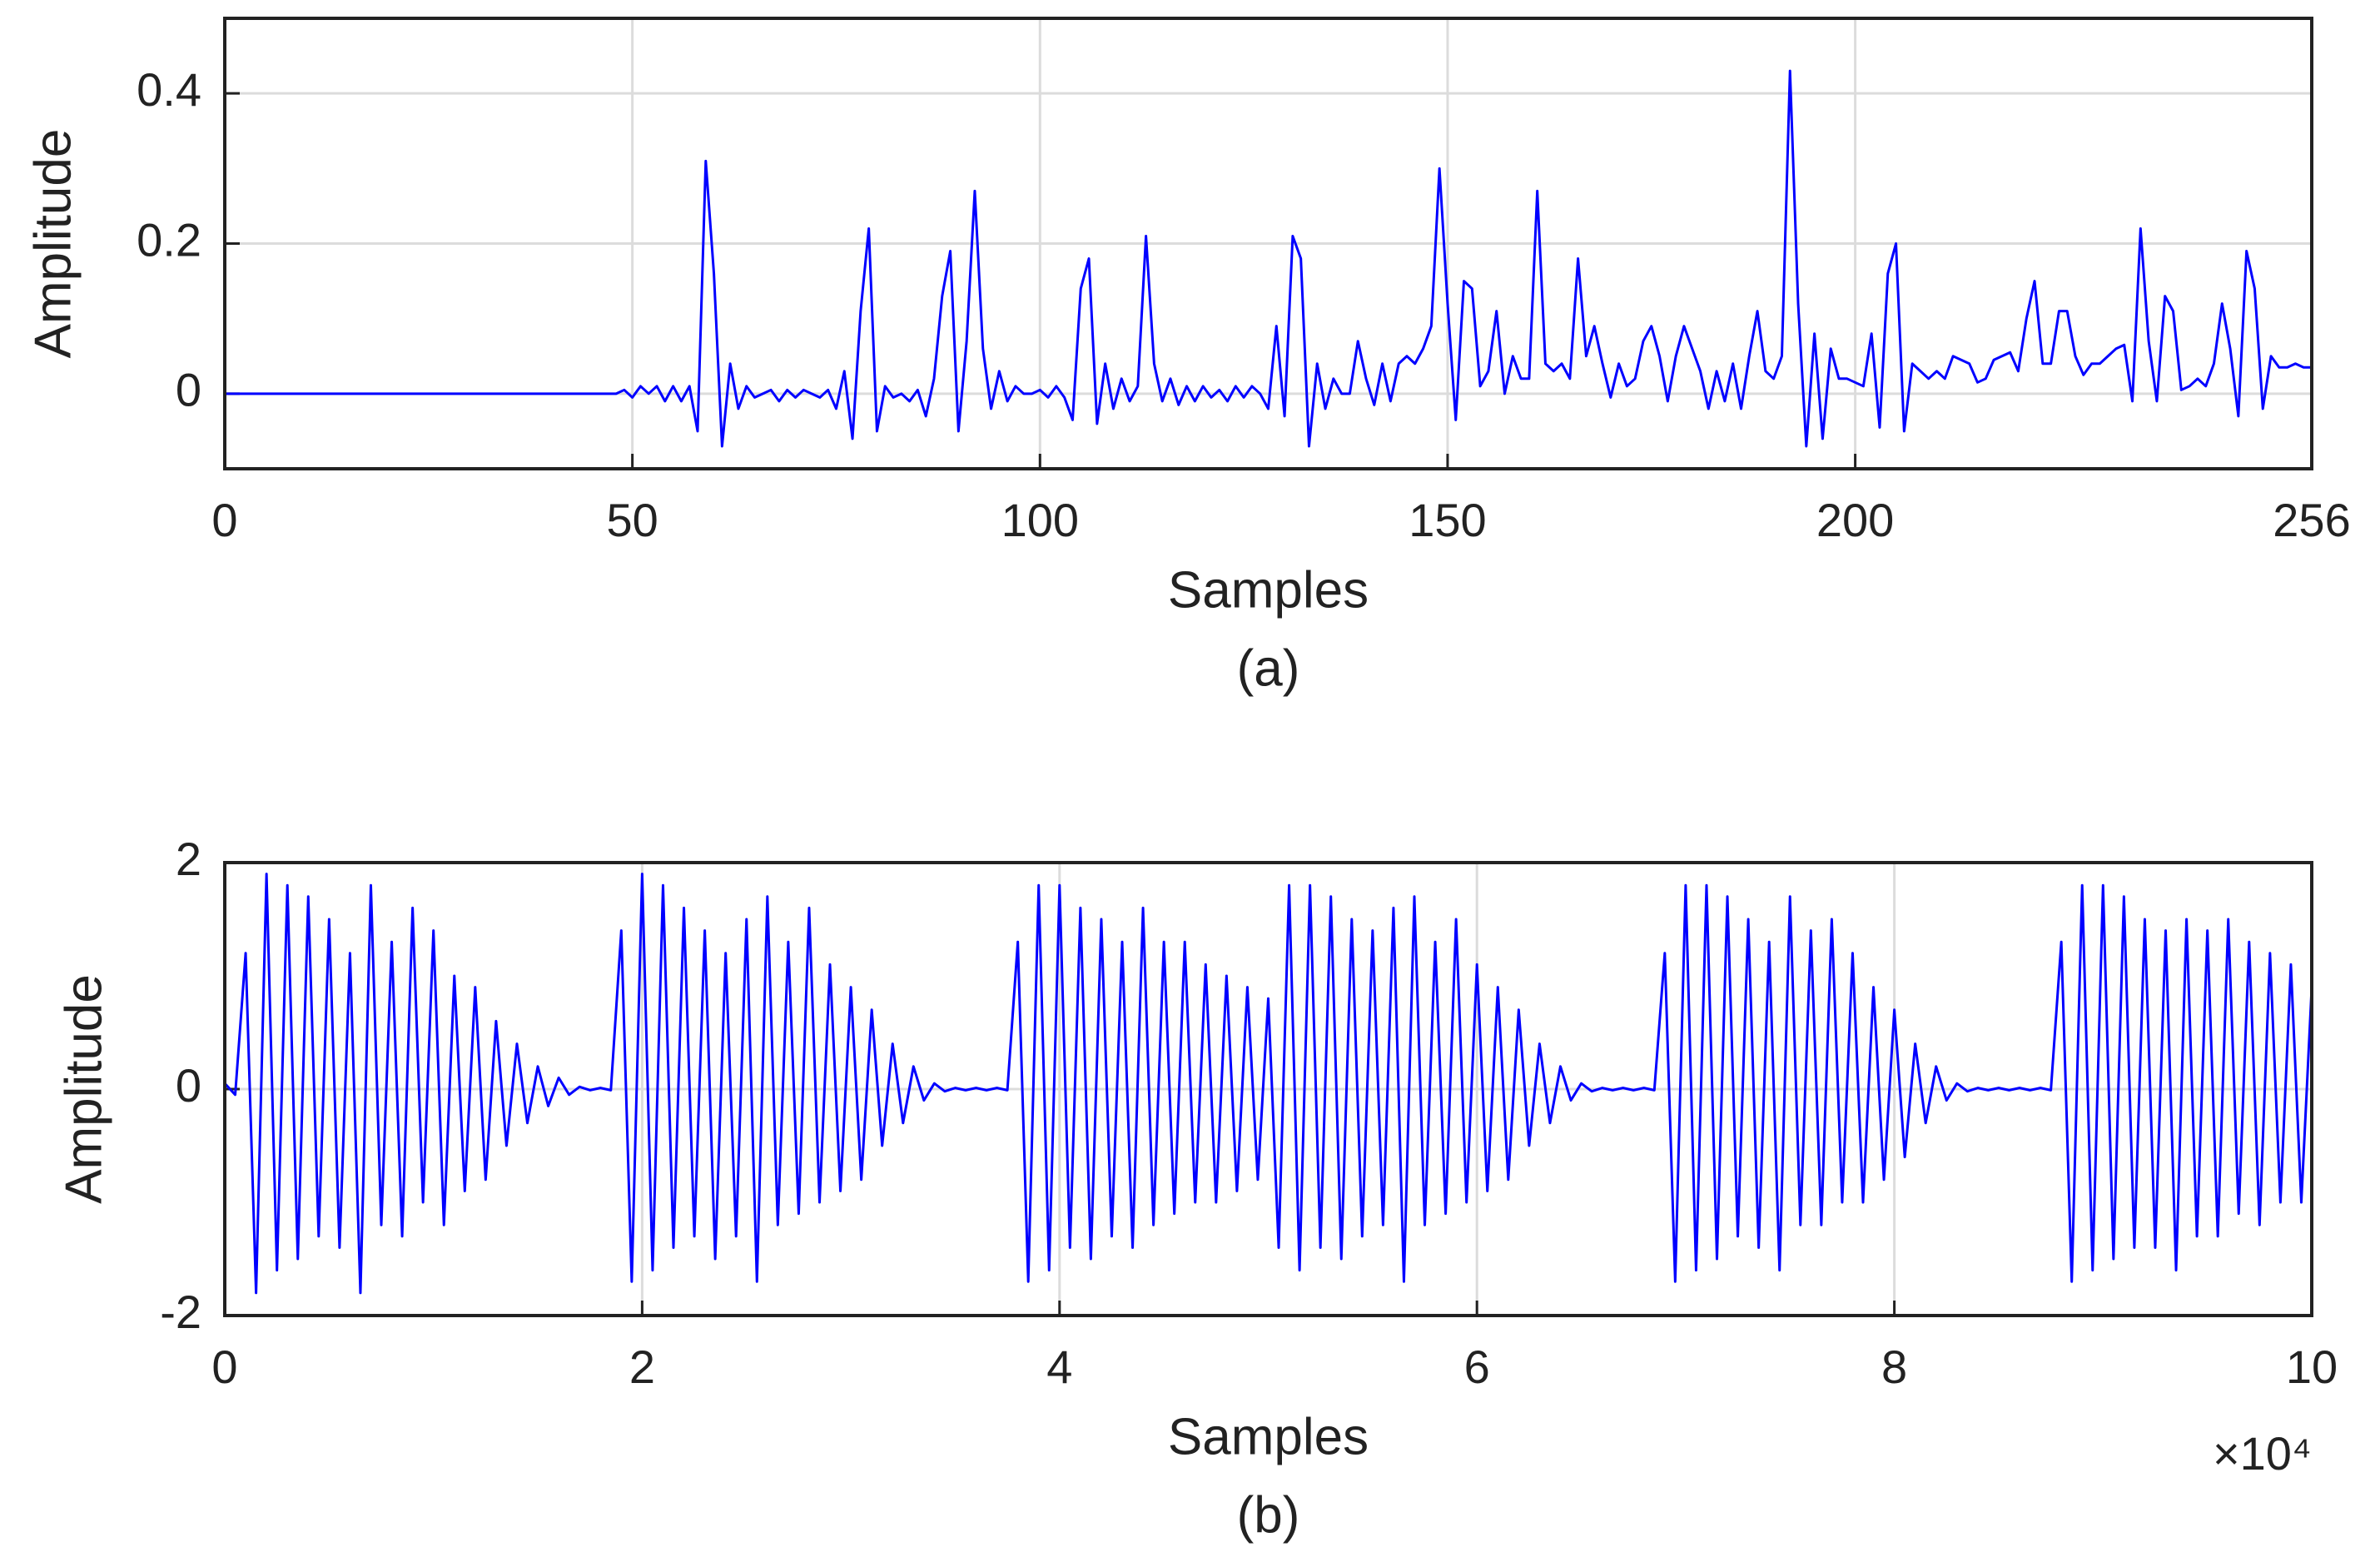  Describe the element at coordinates (2262, 1453) in the screenshot. I see `x-multiplier: ×10⁴` at that location.